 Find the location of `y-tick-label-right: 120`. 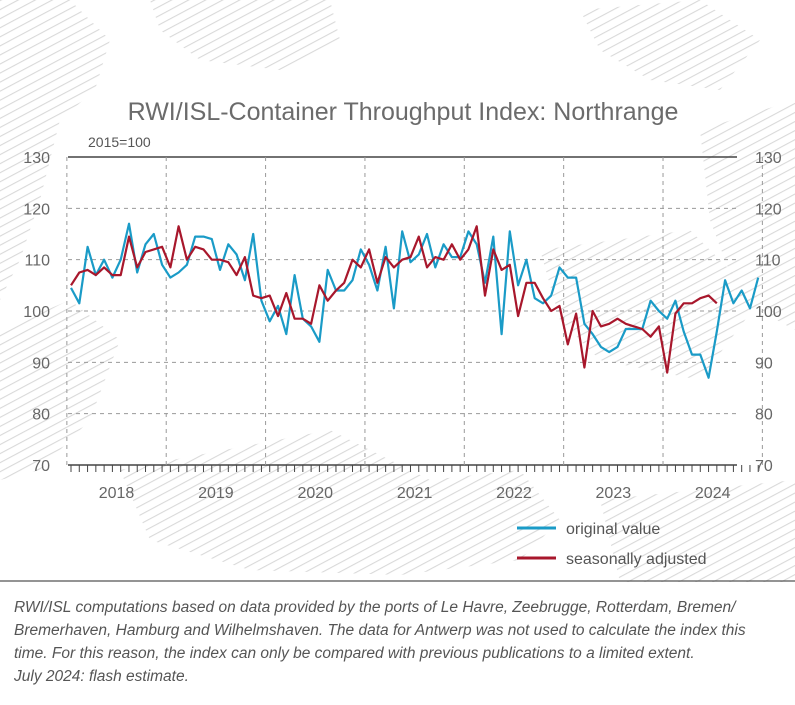

y-tick-label-right: 120 is located at coordinates (768, 209).